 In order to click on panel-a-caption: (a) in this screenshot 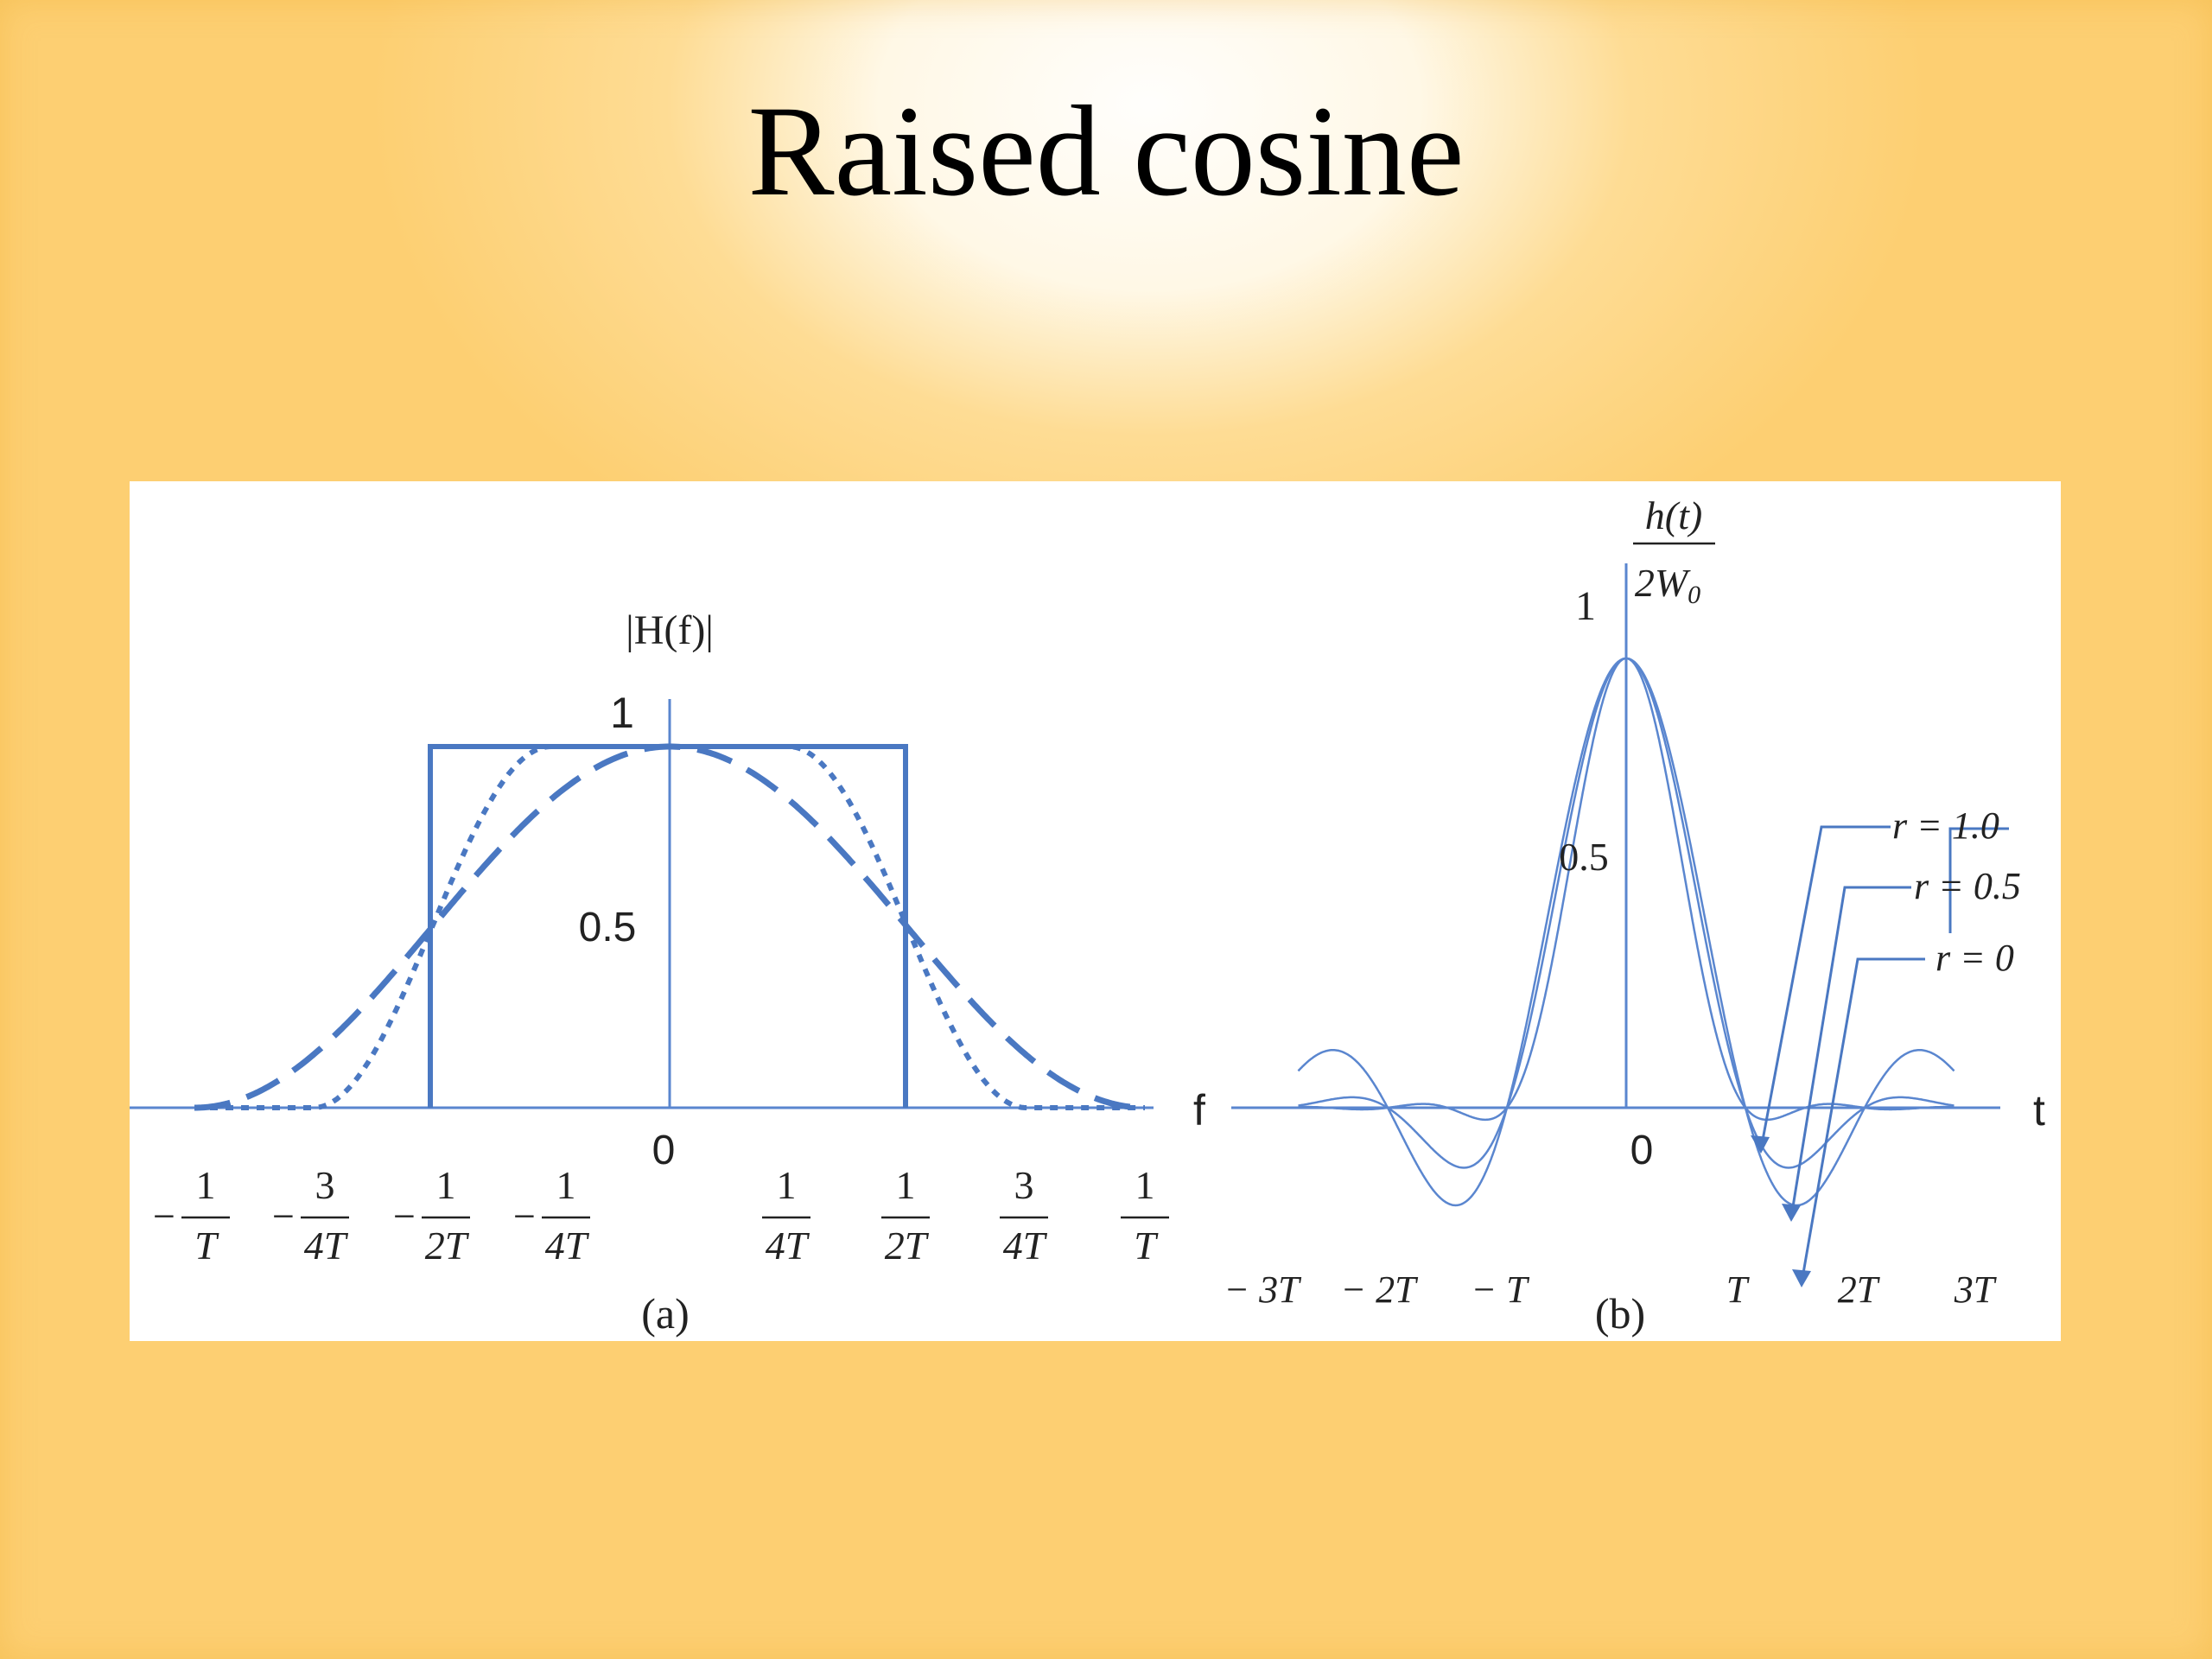, I will do `click(665, 1313)`.